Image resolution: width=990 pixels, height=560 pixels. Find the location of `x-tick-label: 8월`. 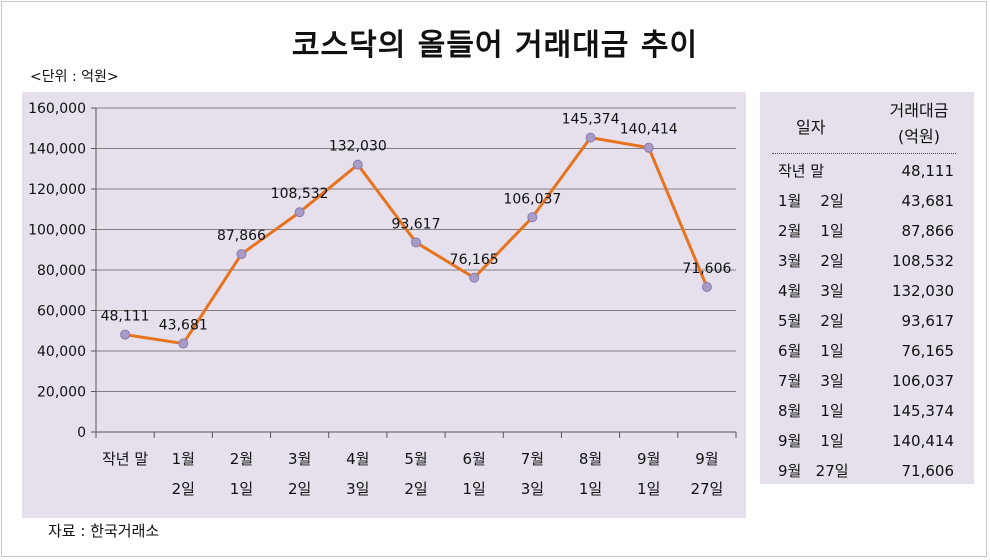

x-tick-label: 8월 is located at coordinates (590, 459).